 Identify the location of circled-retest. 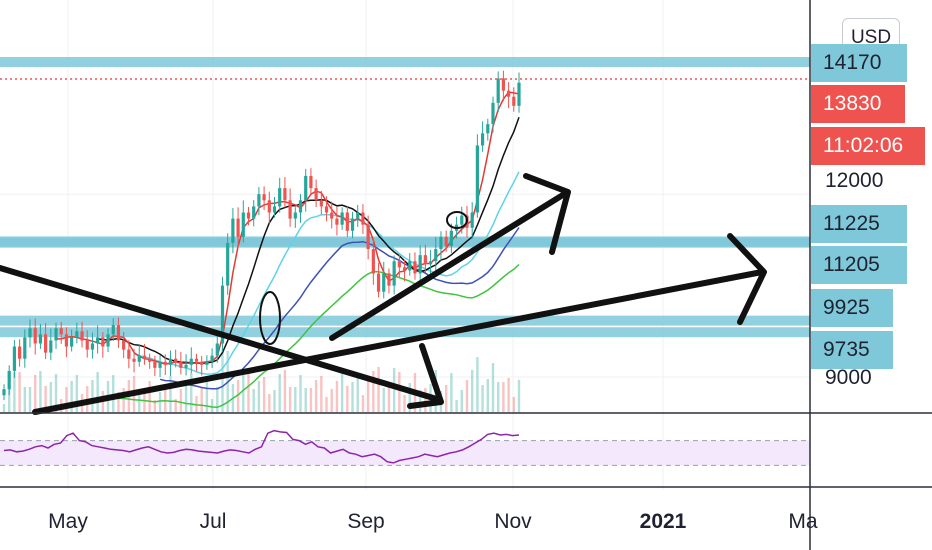
(457, 220).